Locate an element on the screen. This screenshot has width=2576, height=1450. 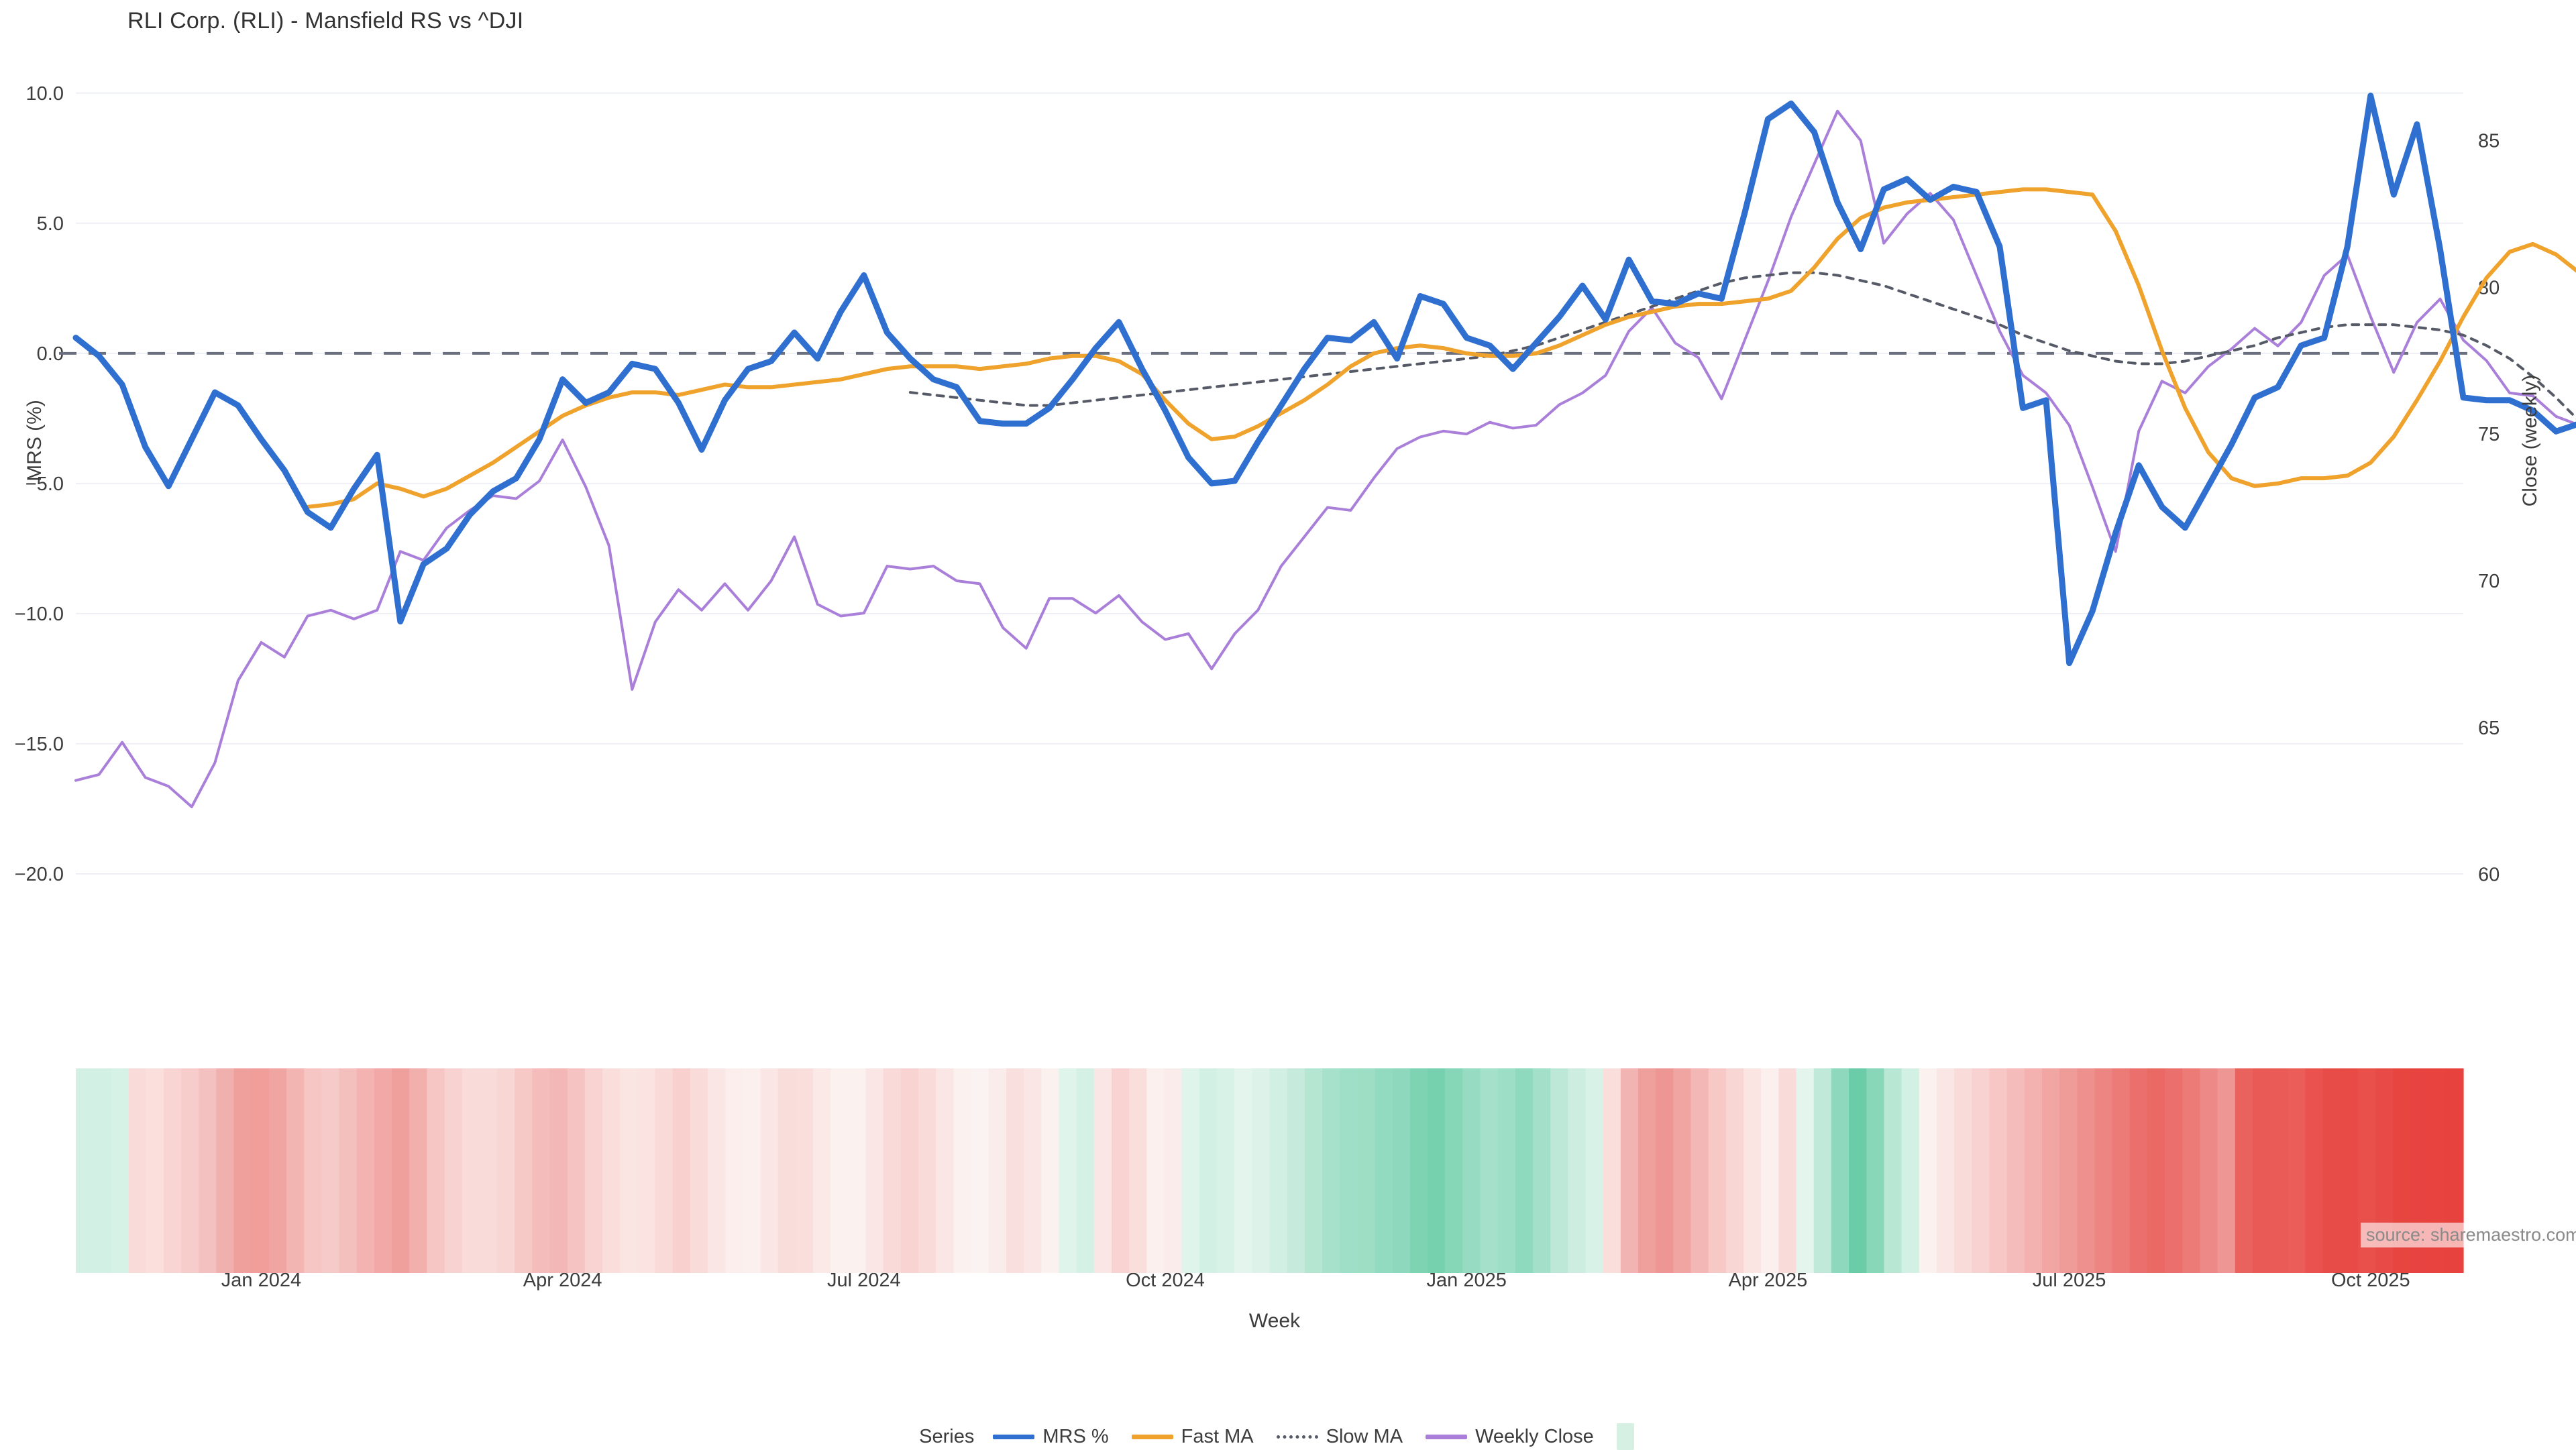
legend-item-weekly-close: Weekly Close is located at coordinates (1510, 1437).